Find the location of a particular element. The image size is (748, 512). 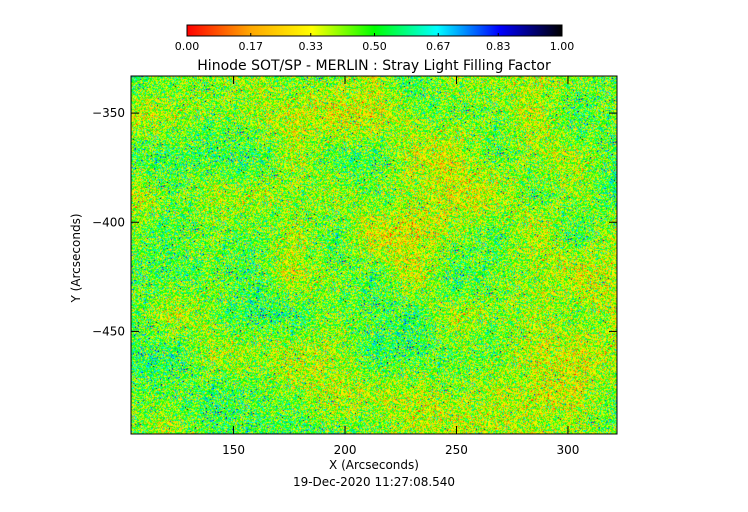

colorbar-ticks: 0.00 0.17 0.33 0.50 0.67 0.83 1.00 is located at coordinates (375, 43).